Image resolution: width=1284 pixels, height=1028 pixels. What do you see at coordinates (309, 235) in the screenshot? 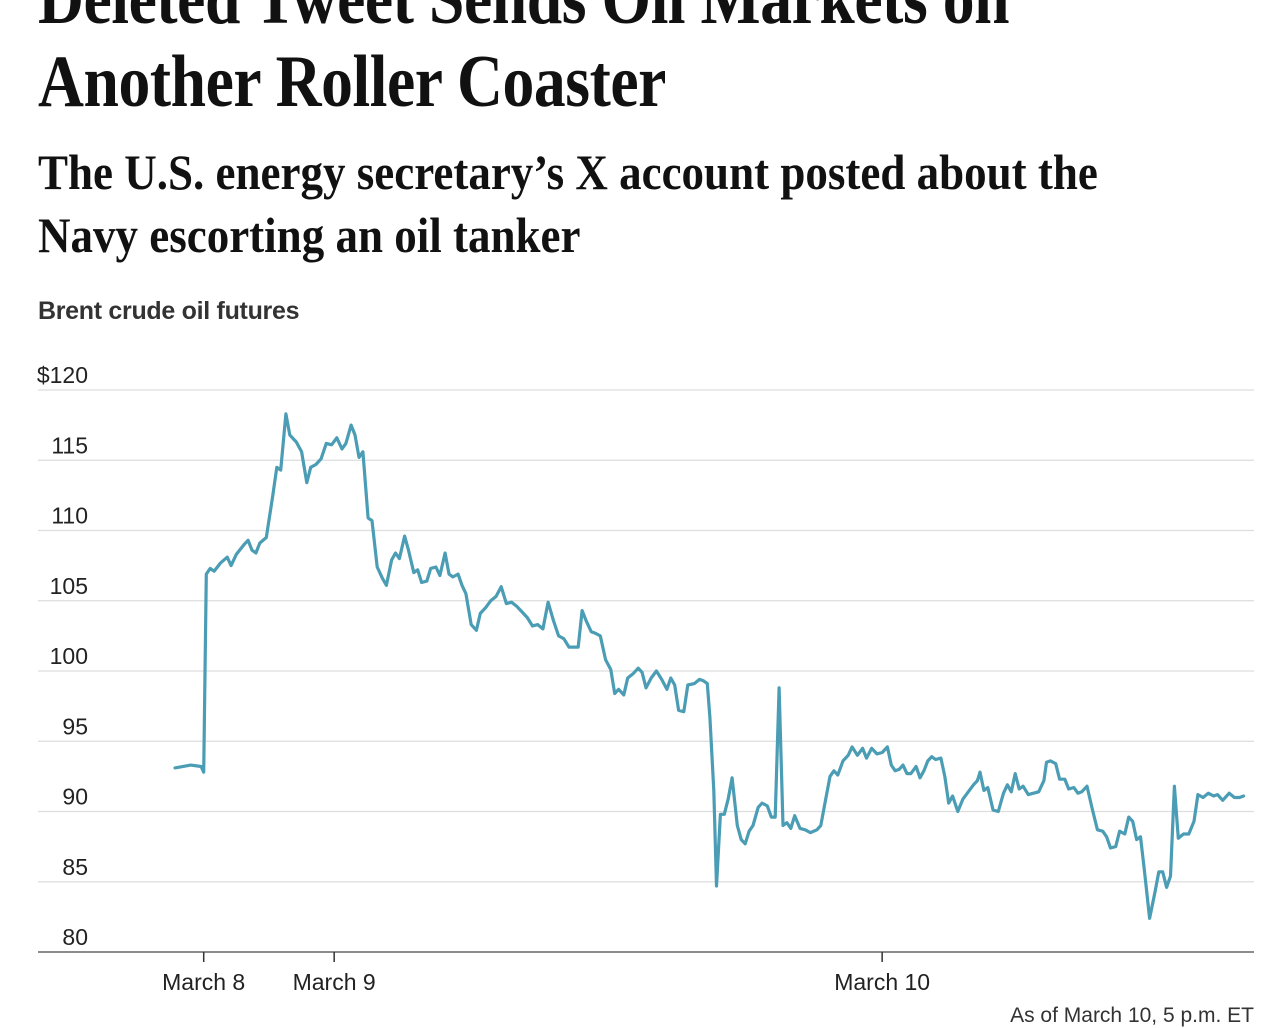
I see `dek-line-2: Navy escorting an oil tanker` at bounding box center [309, 235].